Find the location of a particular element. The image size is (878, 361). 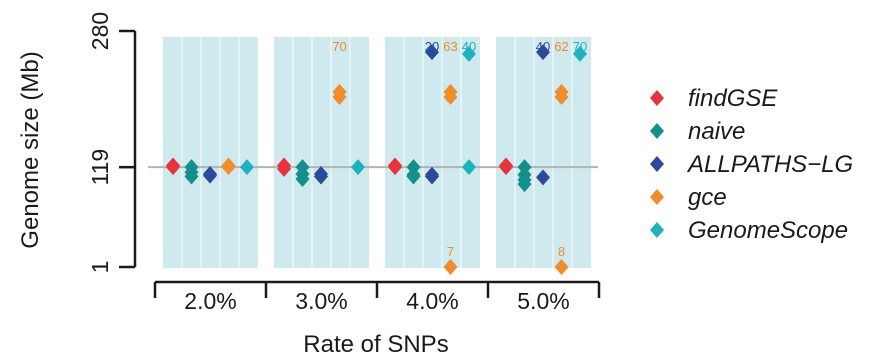

x-tick-label: 4.0% is located at coordinates (432, 301).